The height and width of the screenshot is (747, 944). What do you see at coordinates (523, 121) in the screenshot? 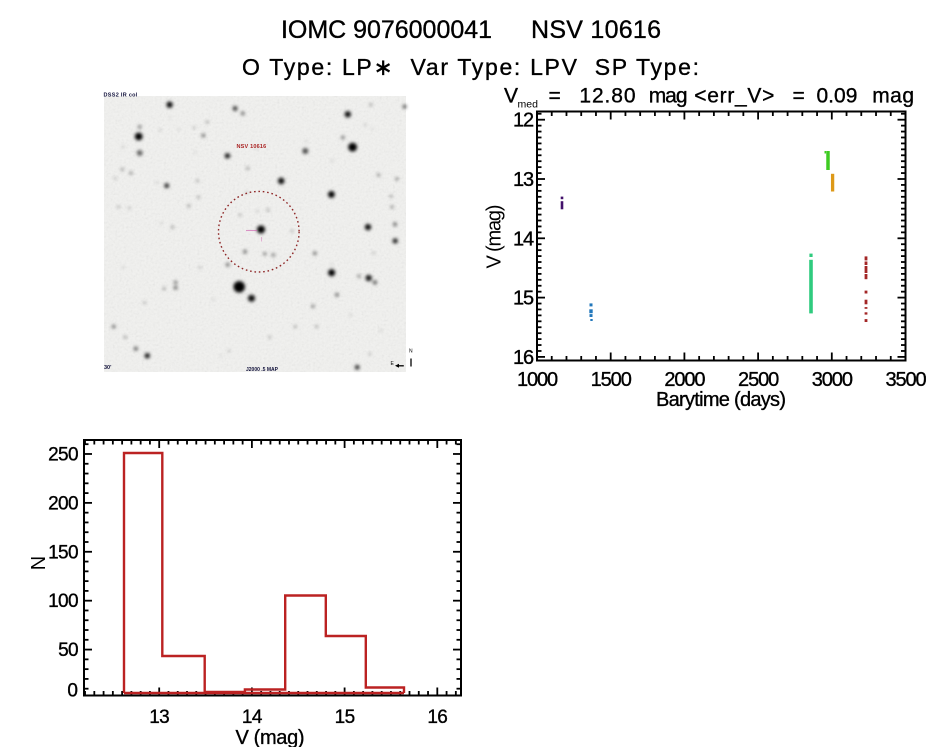
I see `svg-text: 12` at bounding box center [523, 121].